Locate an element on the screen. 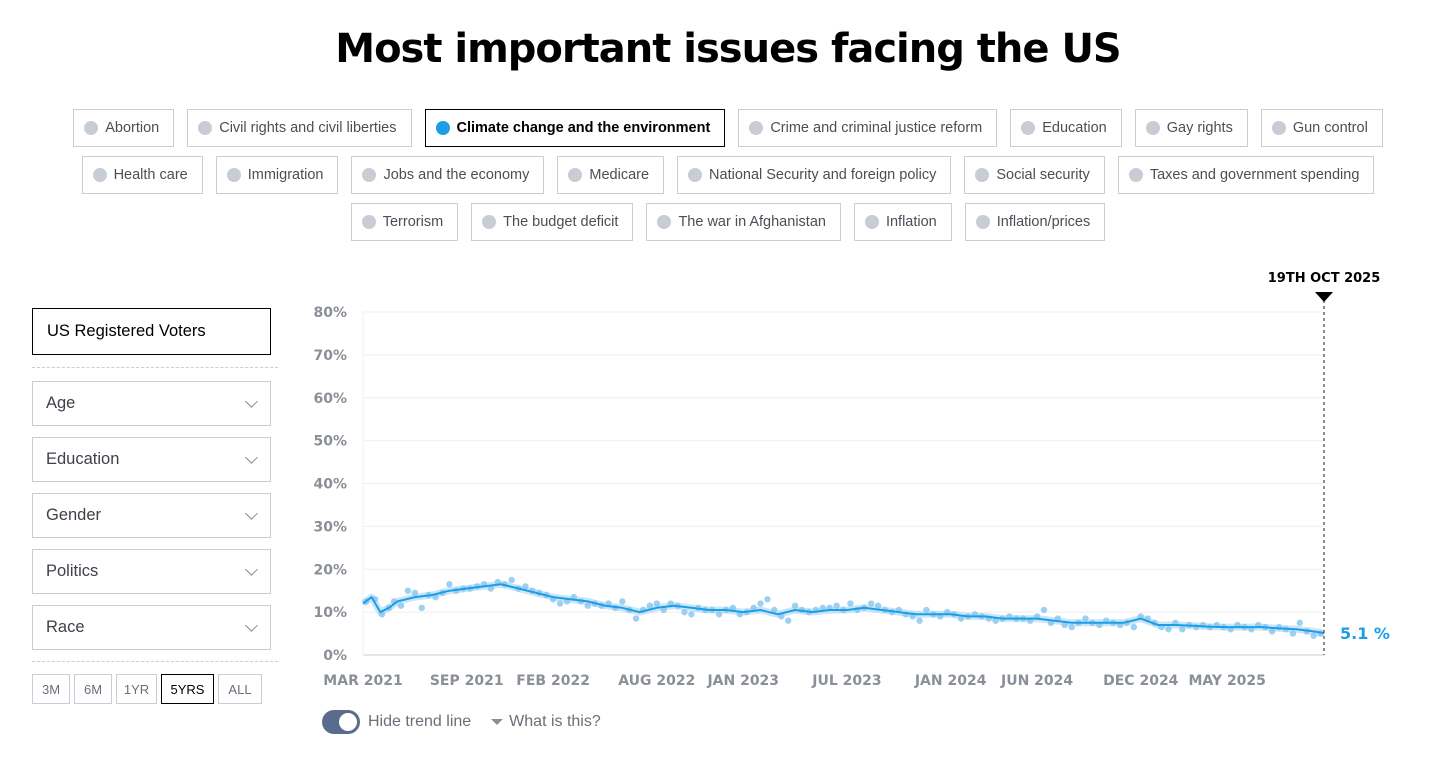 The width and height of the screenshot is (1456, 758). date-marker-triangle-icon is located at coordinates (1324, 297).